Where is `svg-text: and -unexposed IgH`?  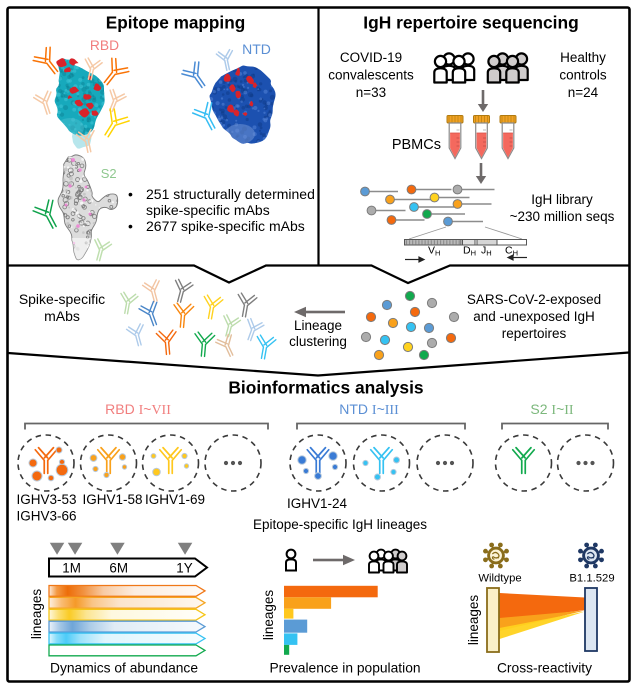 svg-text: and -unexposed IgH is located at coordinates (534, 316).